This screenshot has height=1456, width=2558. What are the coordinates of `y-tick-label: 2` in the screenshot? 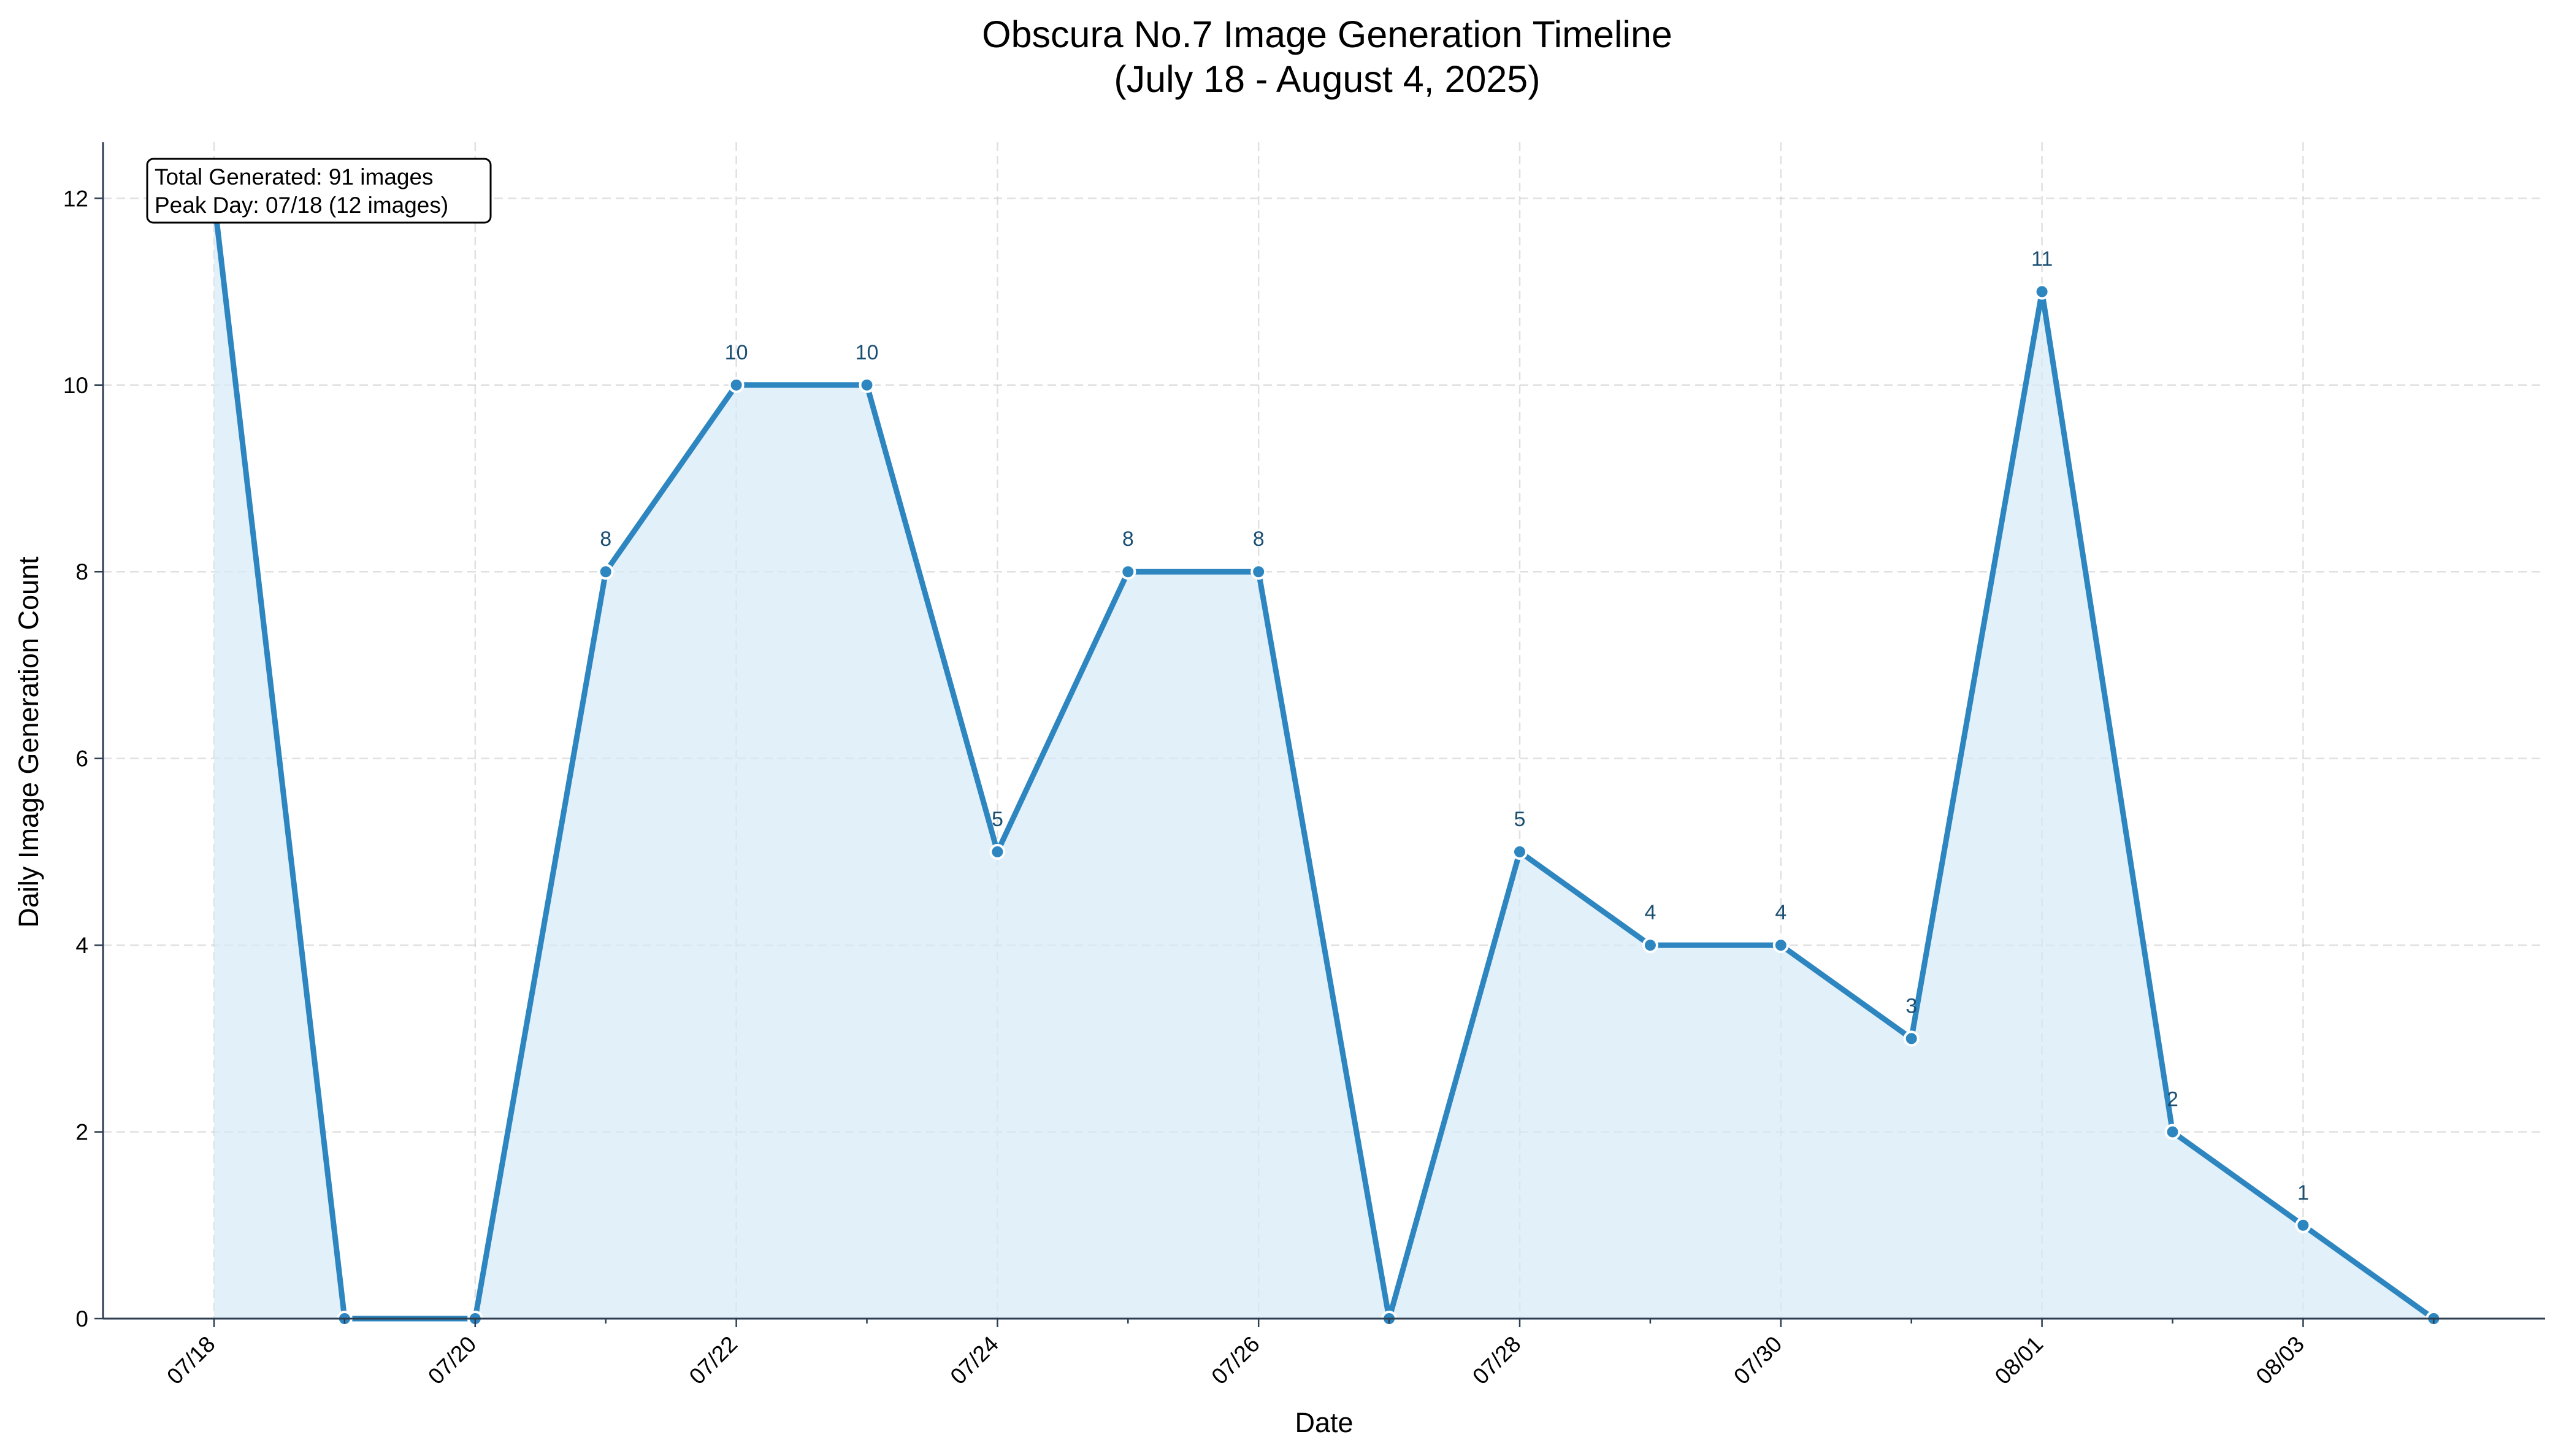 It's located at (82, 1132).